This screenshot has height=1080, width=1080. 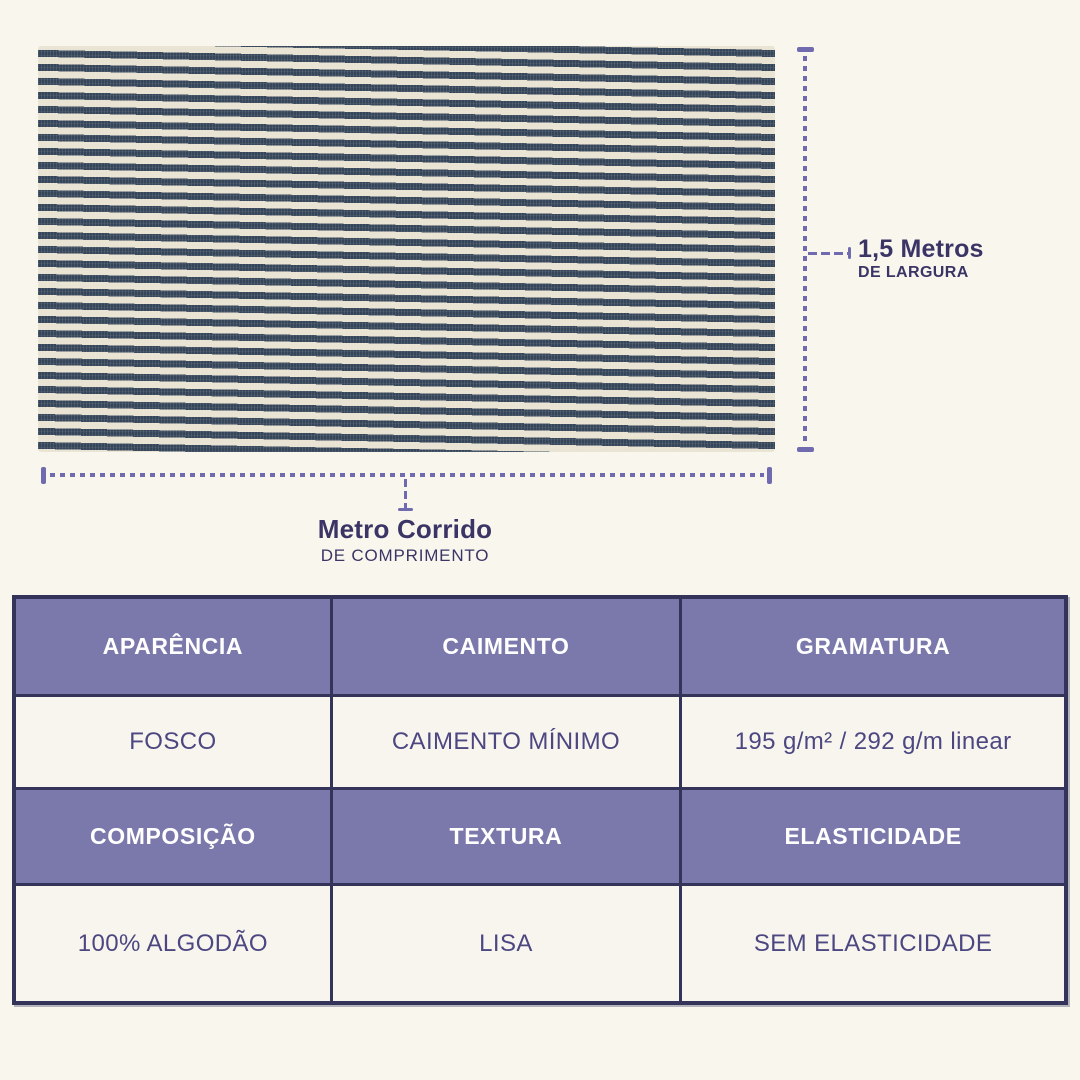 What do you see at coordinates (173, 646) in the screenshot?
I see `cell-aparencia-header: APARÊNCIA` at bounding box center [173, 646].